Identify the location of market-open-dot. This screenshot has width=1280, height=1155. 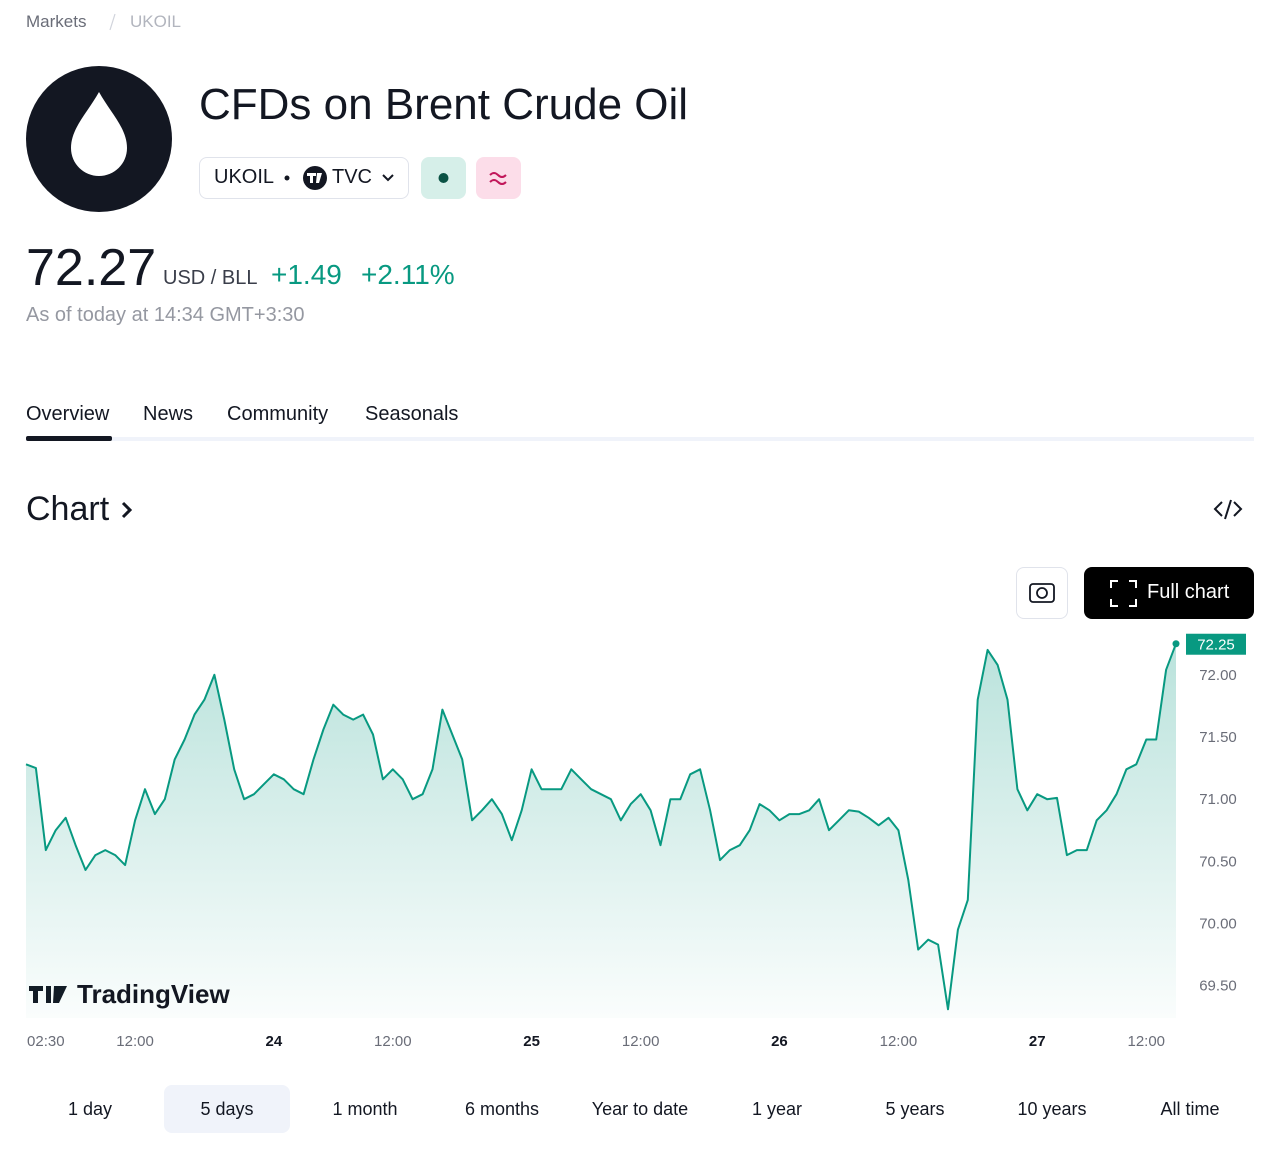
(443, 178).